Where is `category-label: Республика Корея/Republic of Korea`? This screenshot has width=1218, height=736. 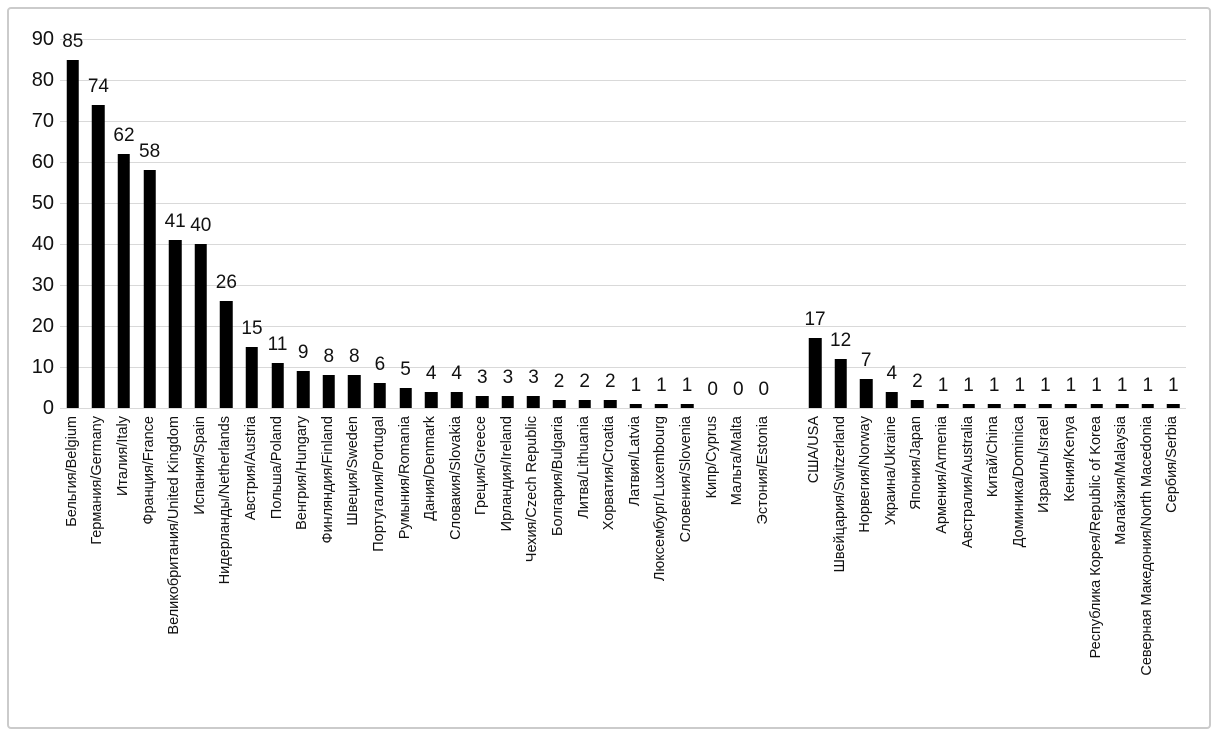 category-label: Республика Корея/Republic of Korea is located at coordinates (1095, 537).